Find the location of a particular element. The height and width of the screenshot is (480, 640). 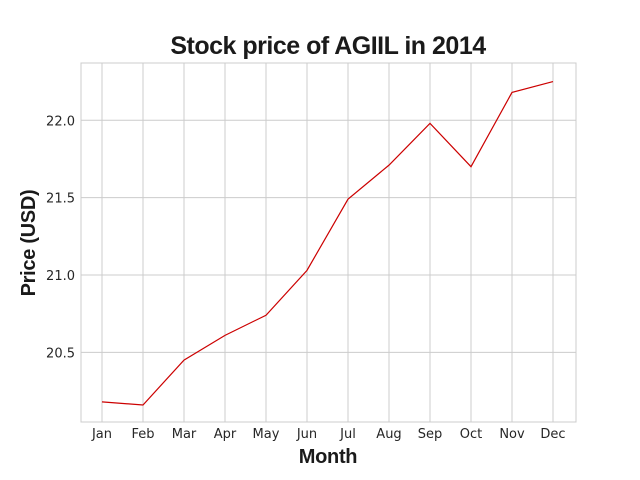

x-axis-label: Month is located at coordinates (328, 457).